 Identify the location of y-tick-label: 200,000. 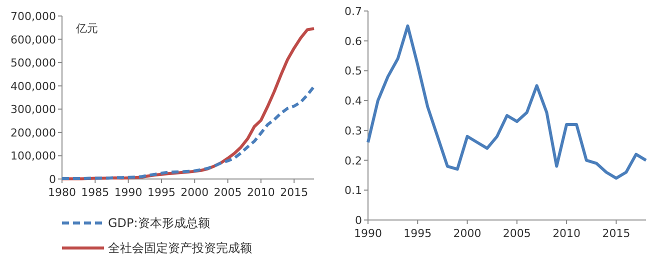
(33, 133).